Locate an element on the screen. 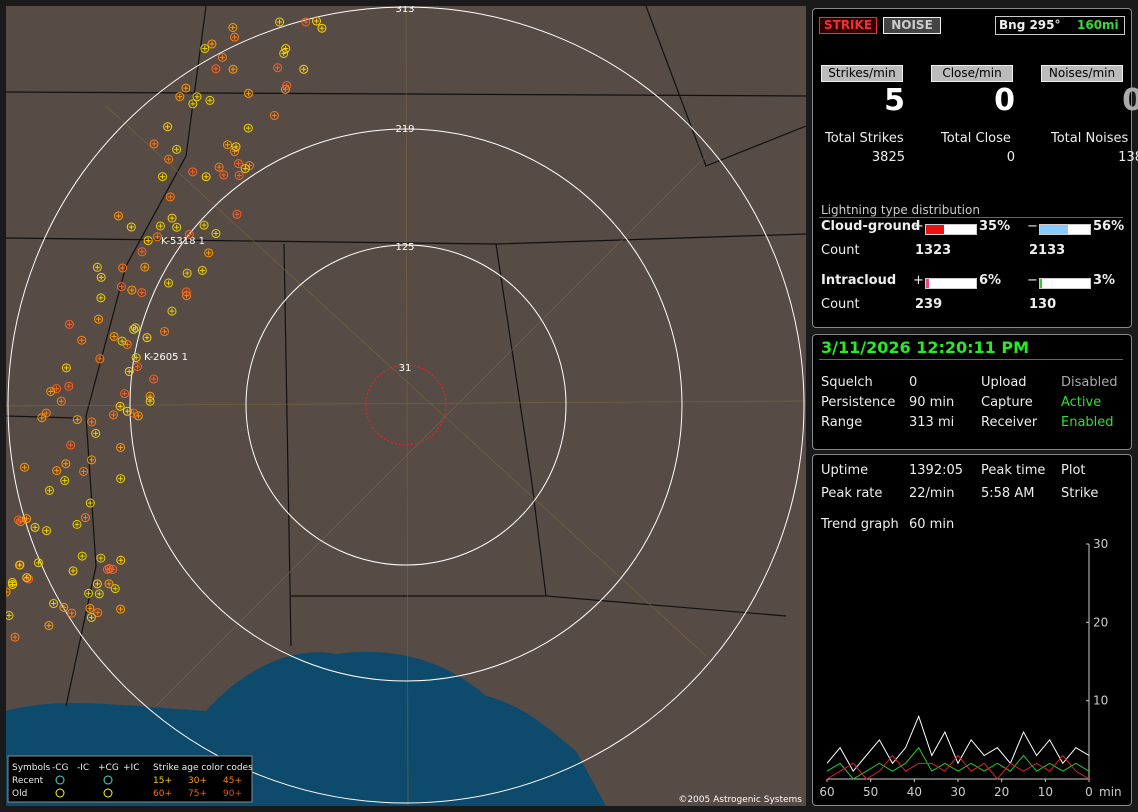 This screenshot has height=812, width=1138. bearing: Bng 295° is located at coordinates (1030, 25).